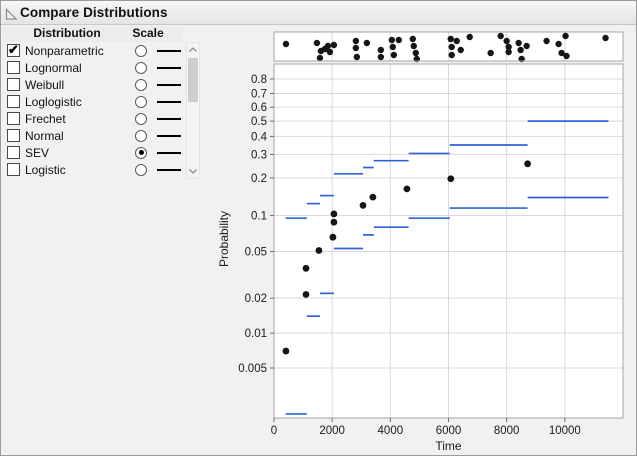  Describe the element at coordinates (93, 152) in the screenshot. I see `distribution-row: SEV` at that location.